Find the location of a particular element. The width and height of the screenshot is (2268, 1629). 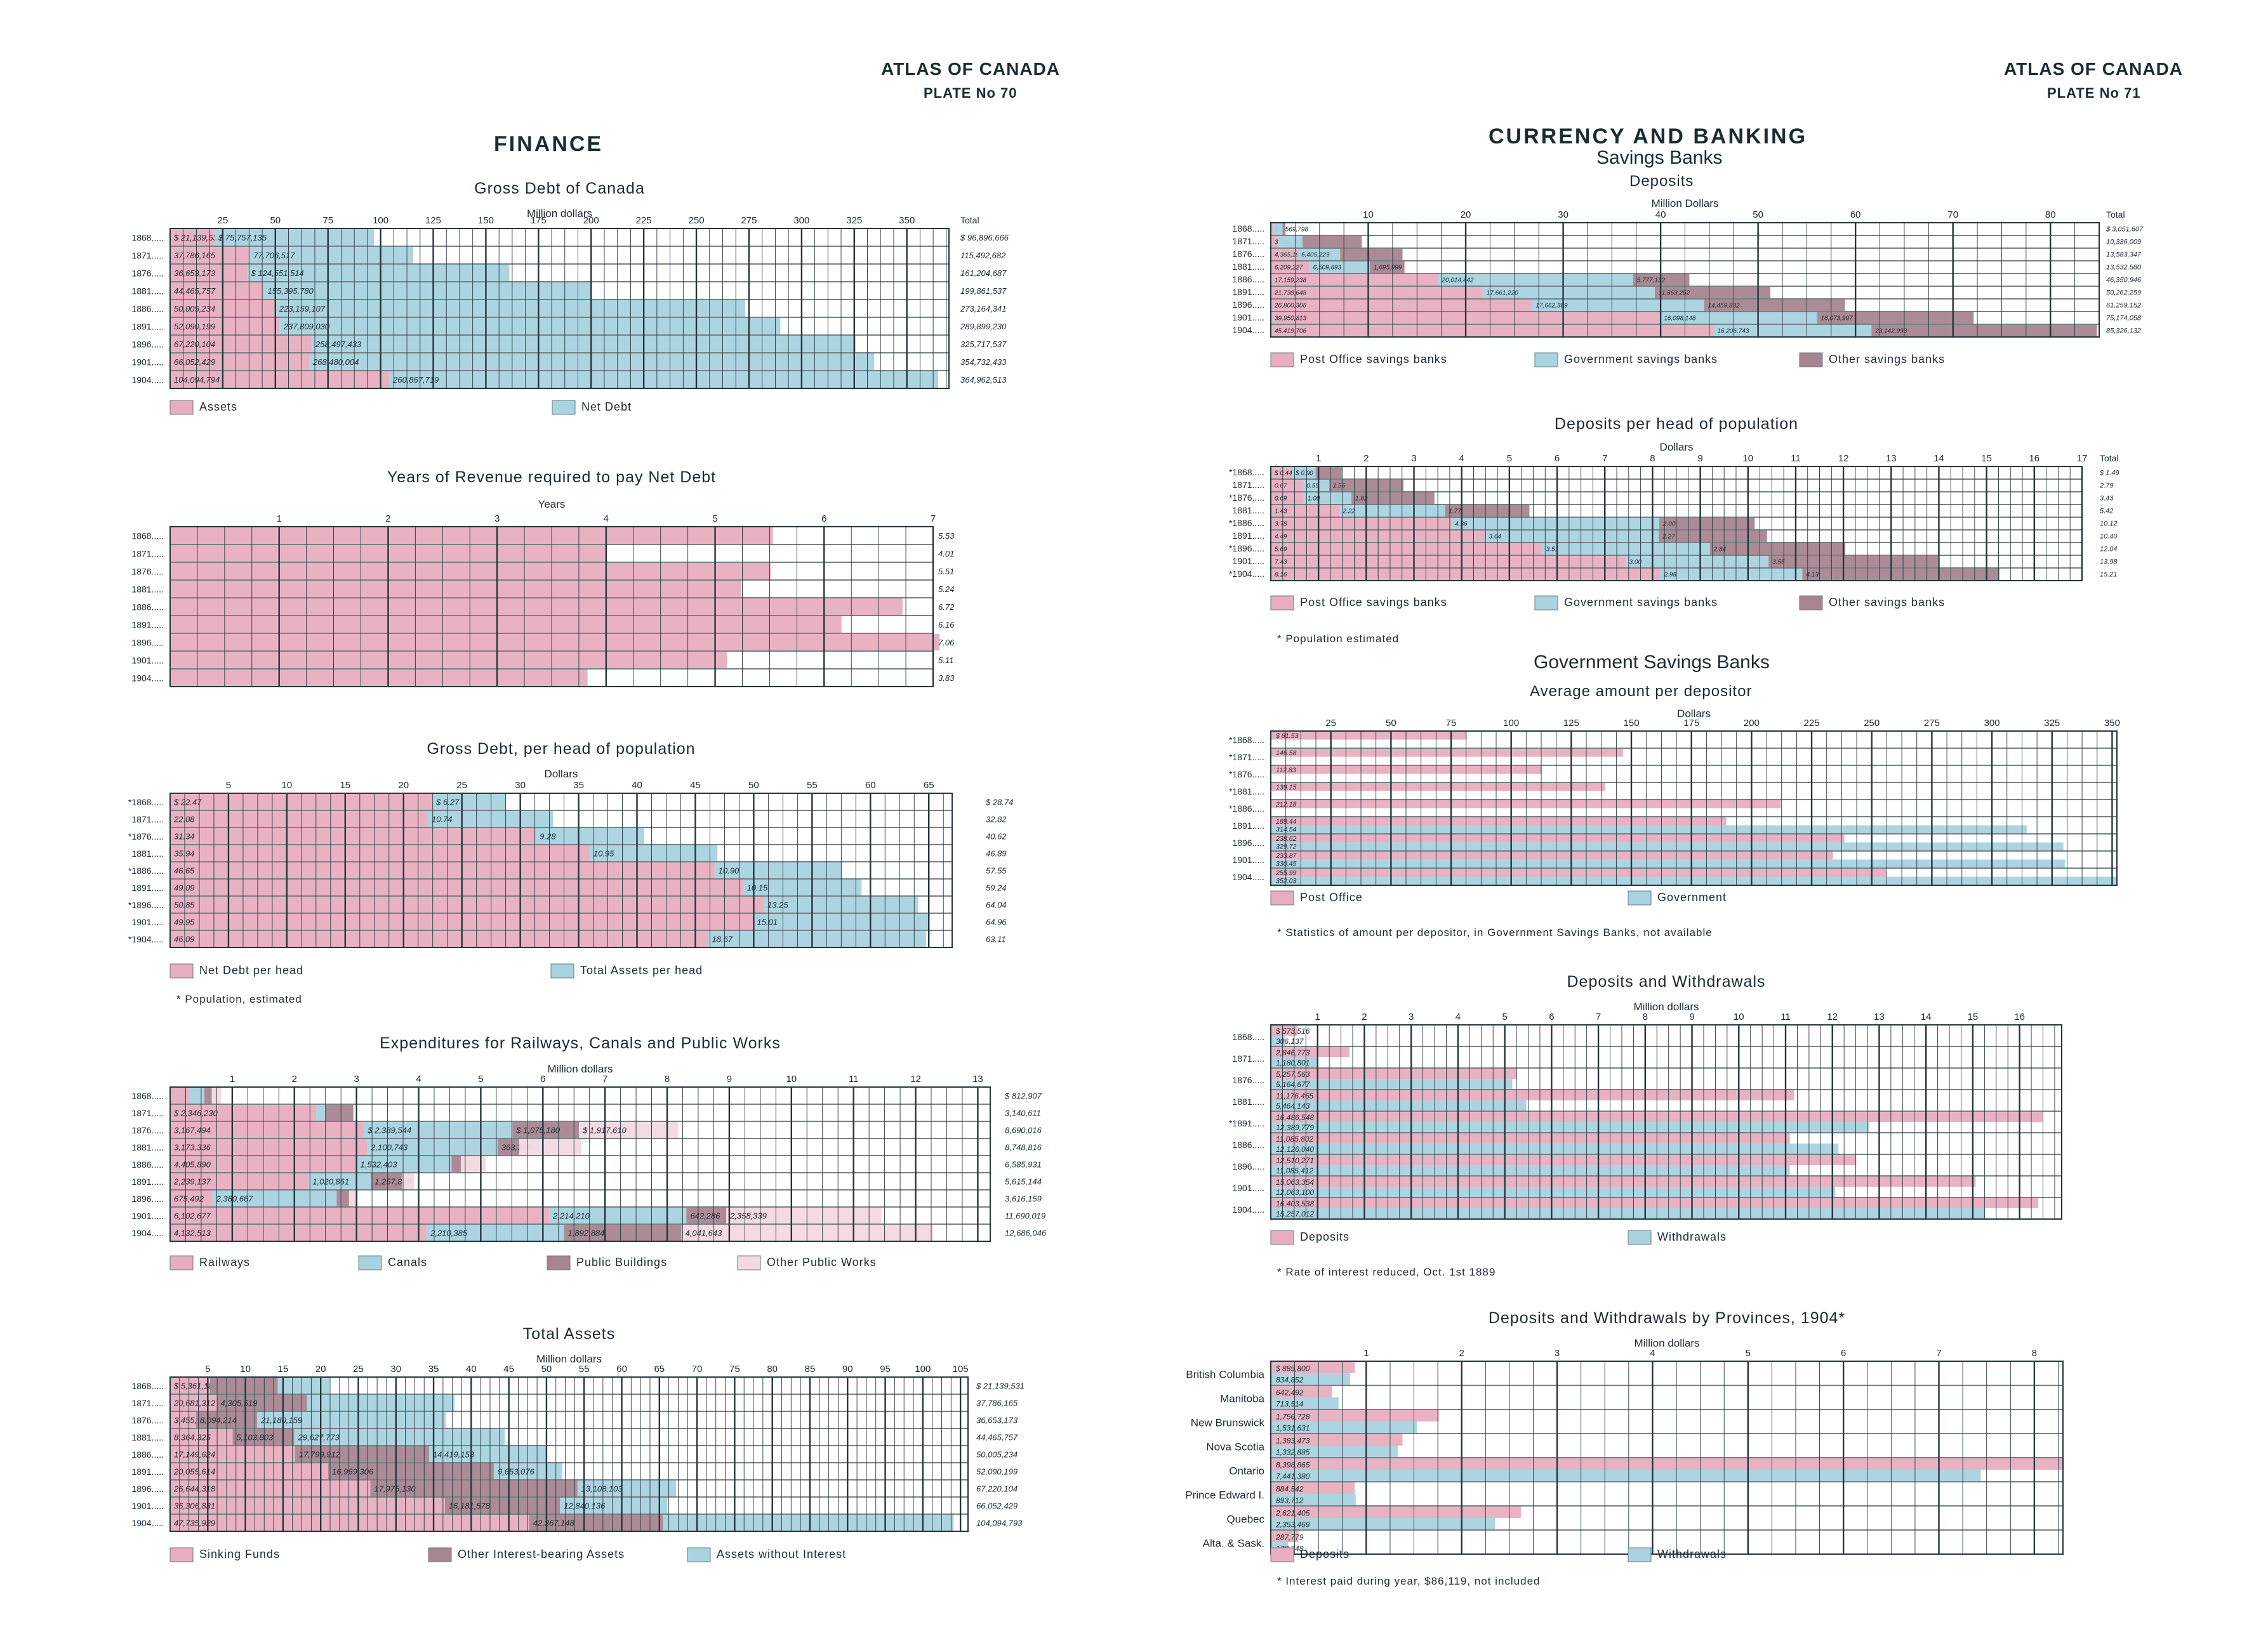

data-label: 1,020,861 is located at coordinates (330, 1182).